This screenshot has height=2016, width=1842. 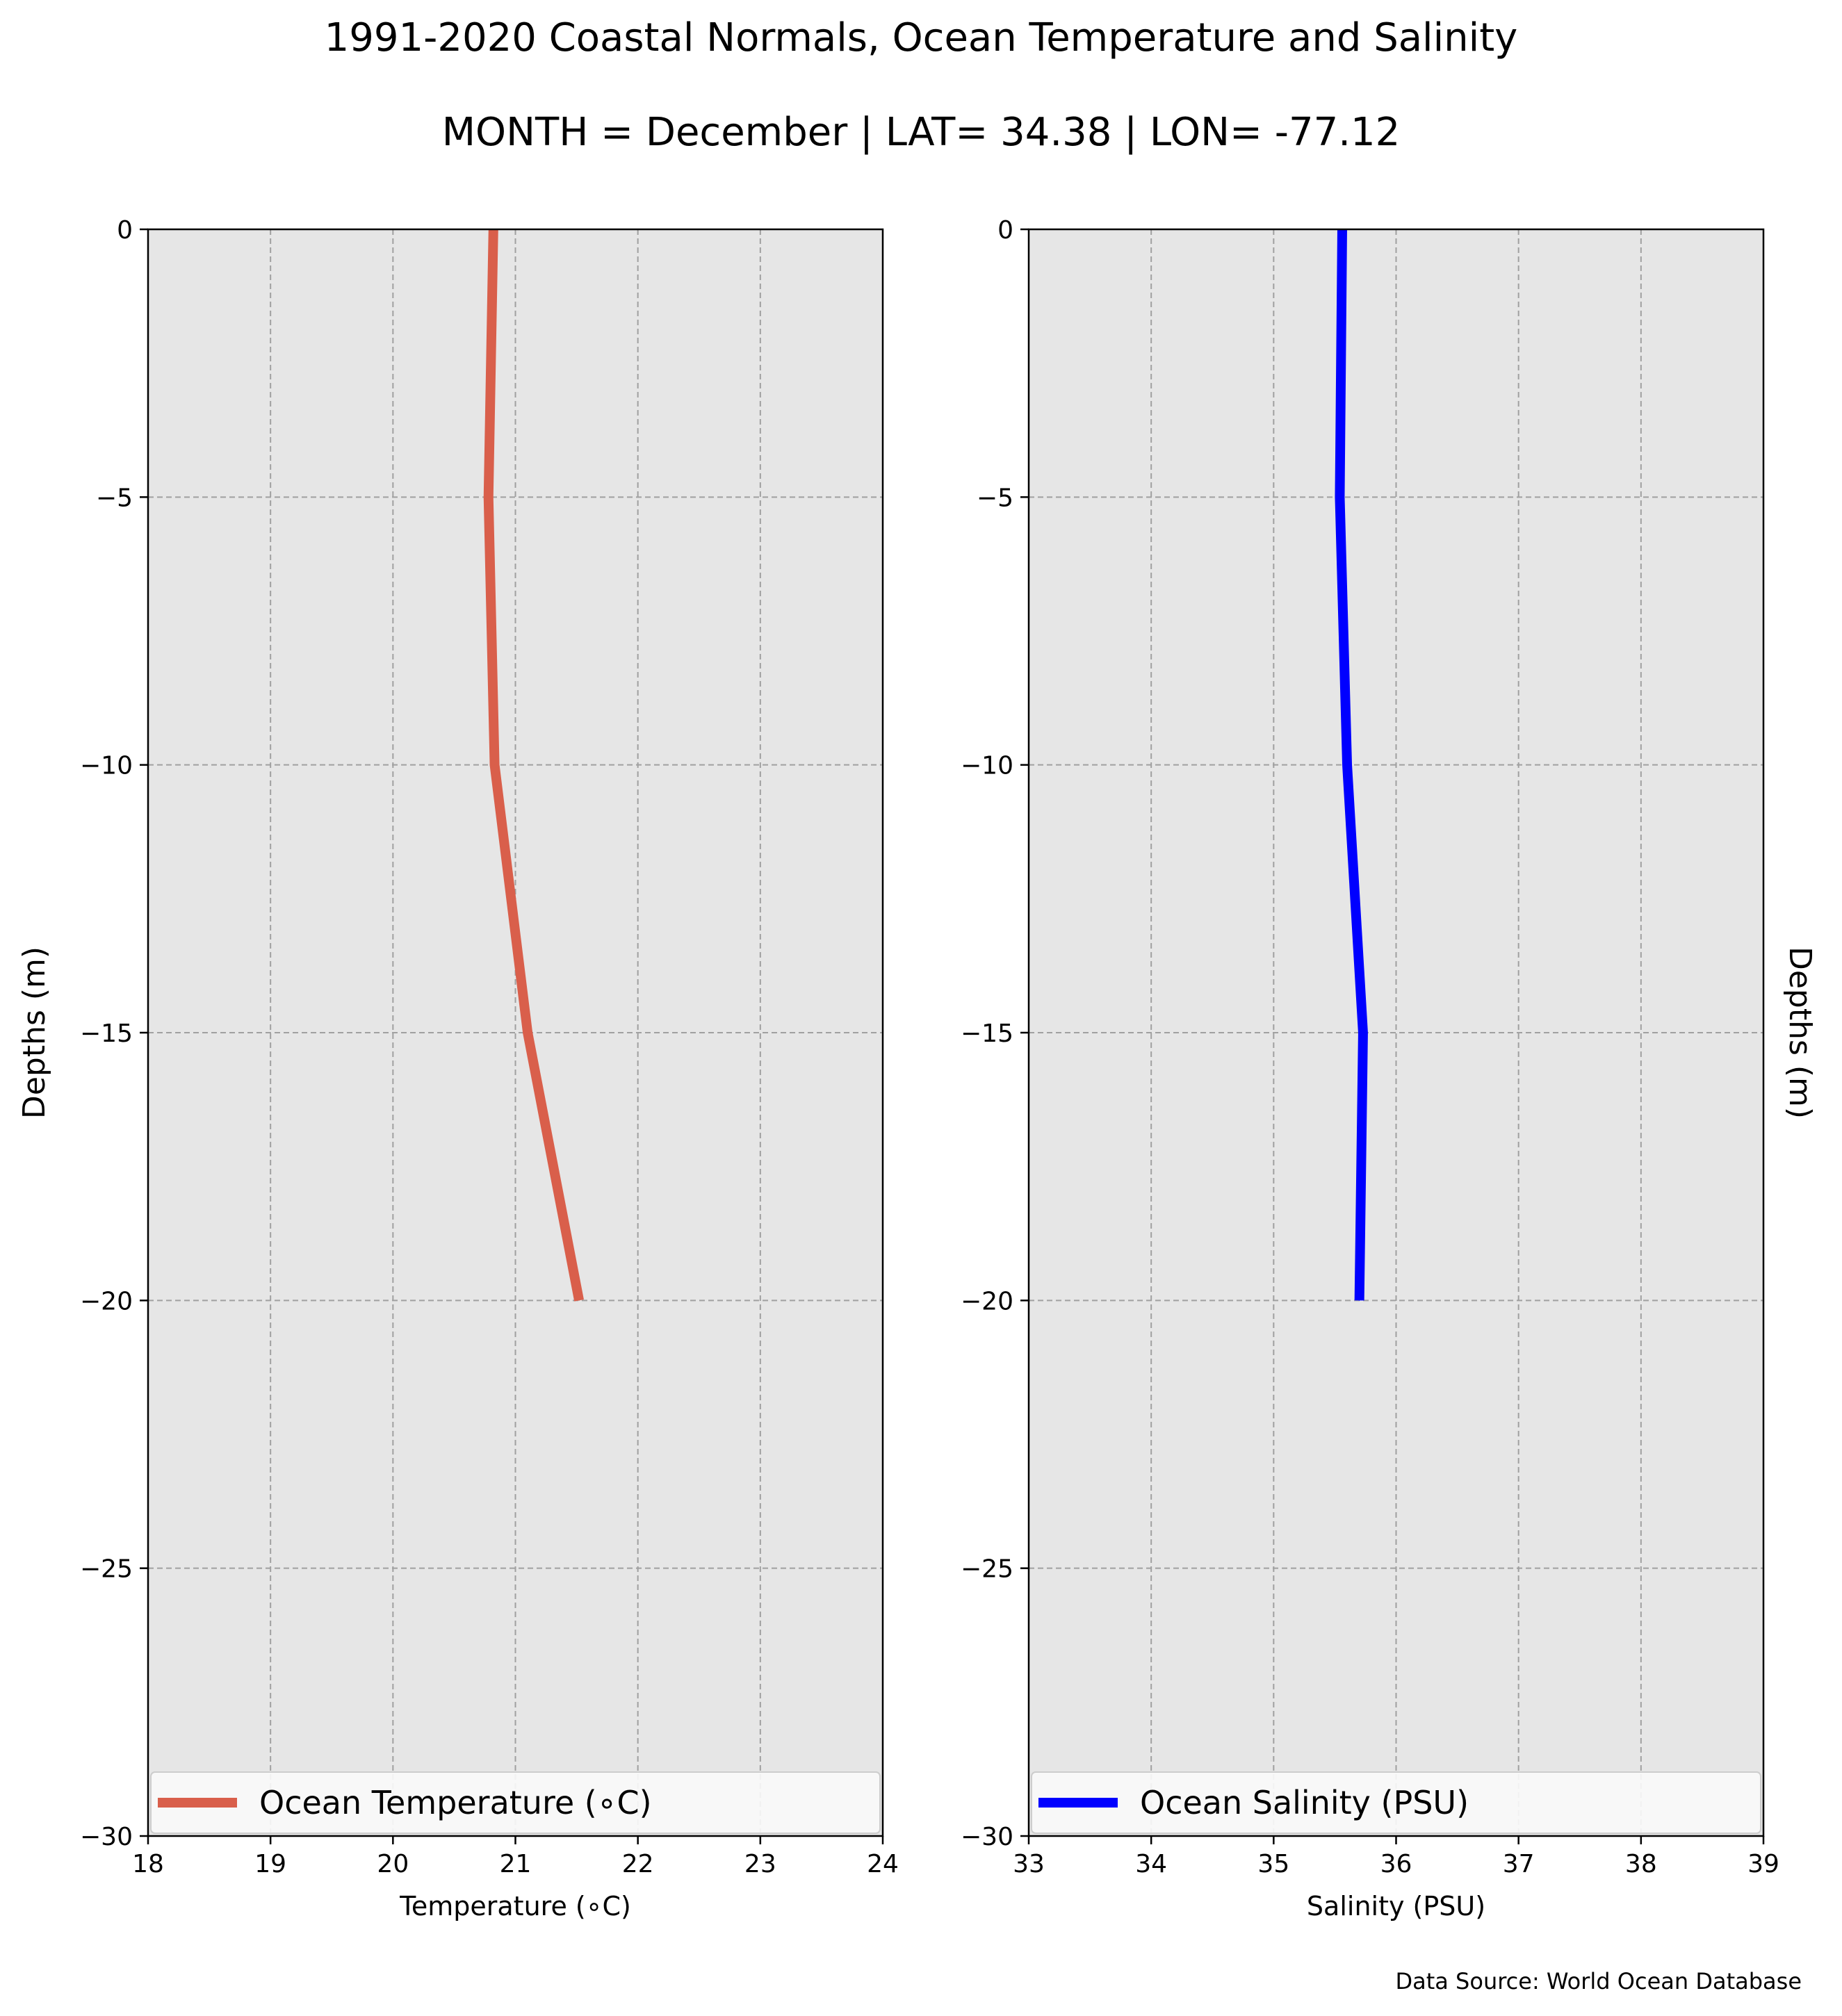 I want to click on x-tick-label: 21, so click(x=516, y=1864).